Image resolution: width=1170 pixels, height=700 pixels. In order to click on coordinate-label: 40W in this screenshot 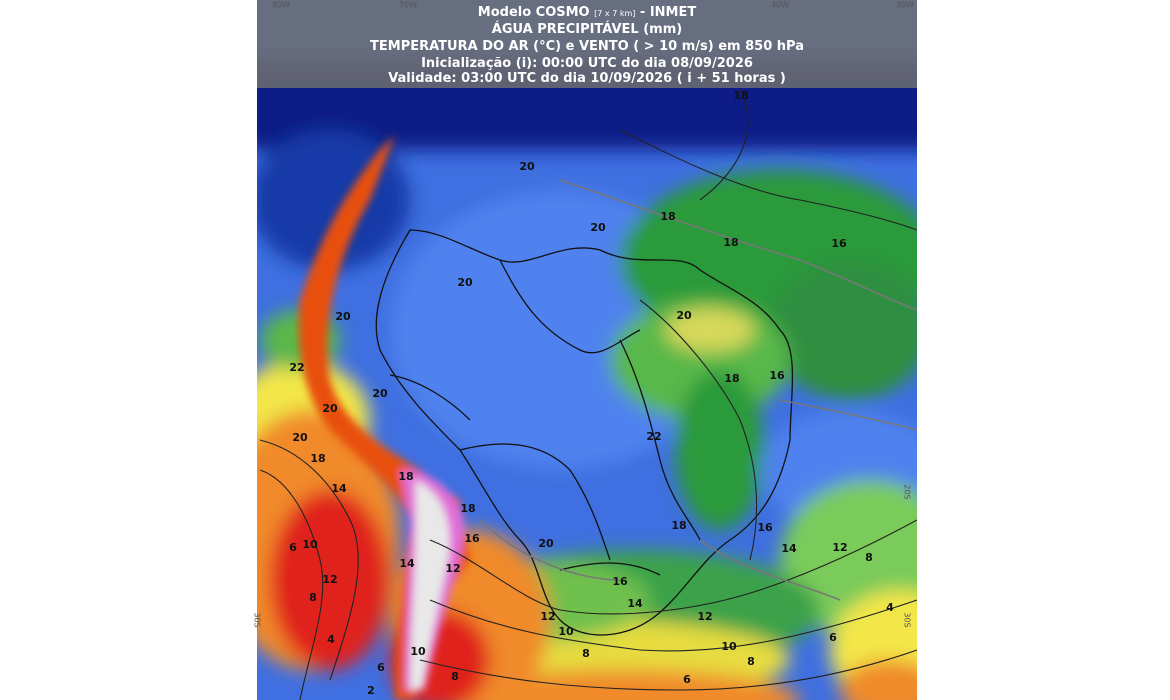, I will do `click(780, 5)`.